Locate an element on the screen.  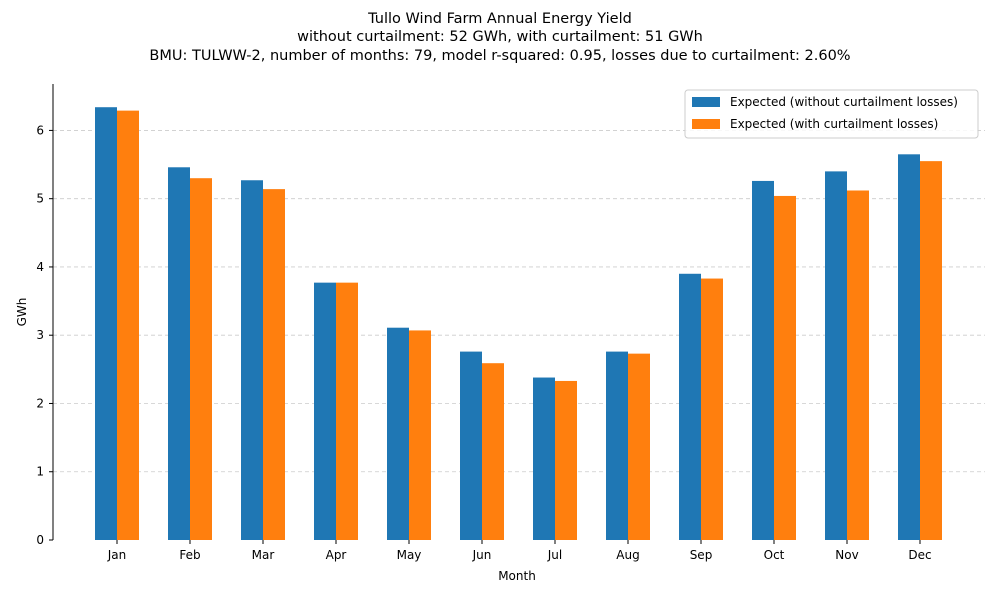
x-tick-label: Sep is located at coordinates (701, 555).